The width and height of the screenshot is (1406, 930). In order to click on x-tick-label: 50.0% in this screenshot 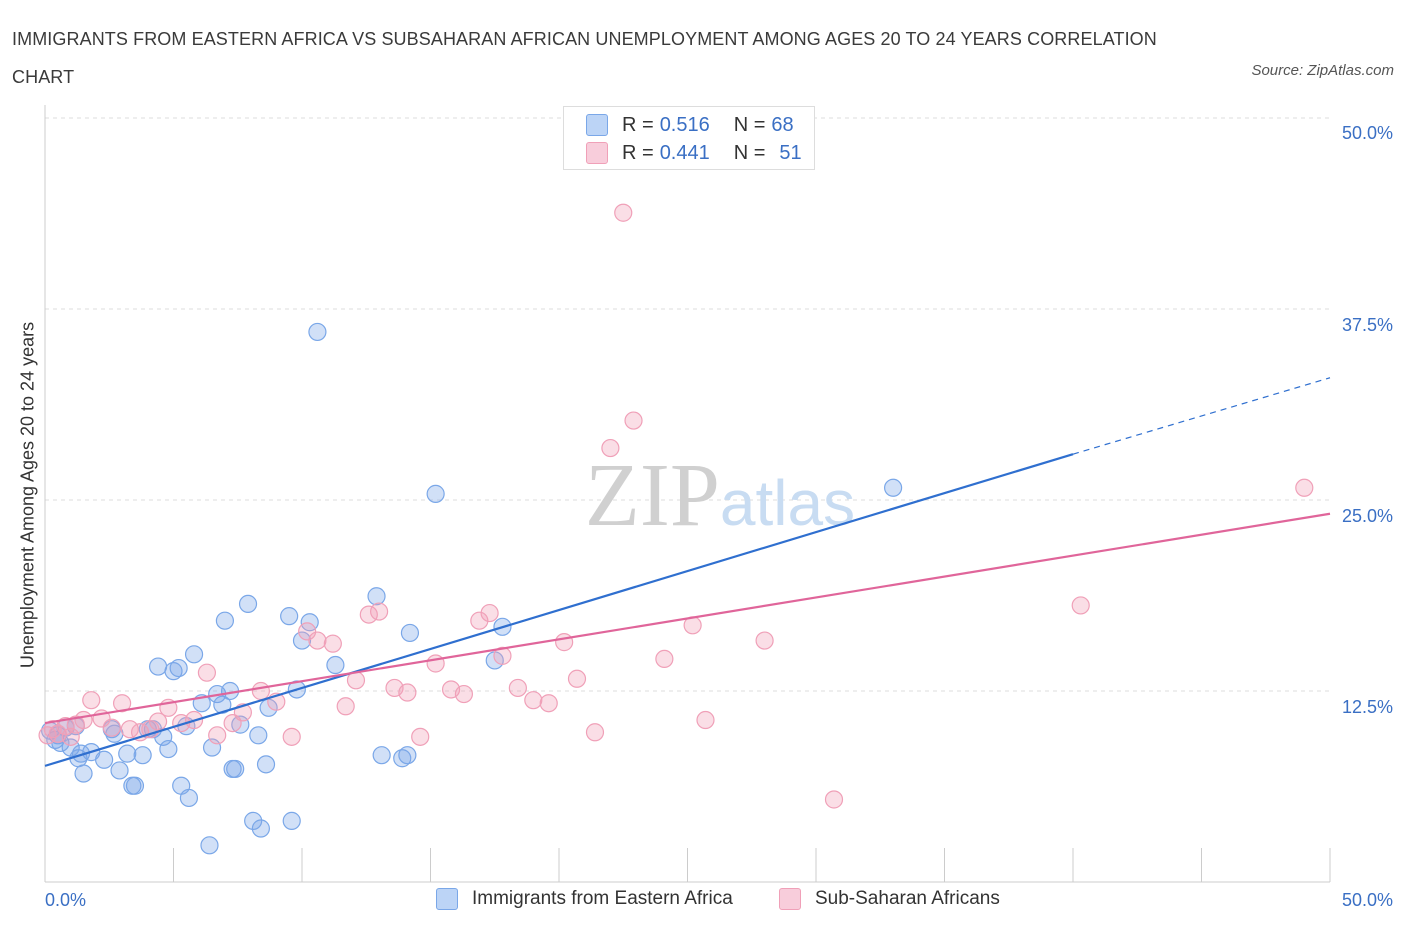, I will do `click(1367, 900)`.